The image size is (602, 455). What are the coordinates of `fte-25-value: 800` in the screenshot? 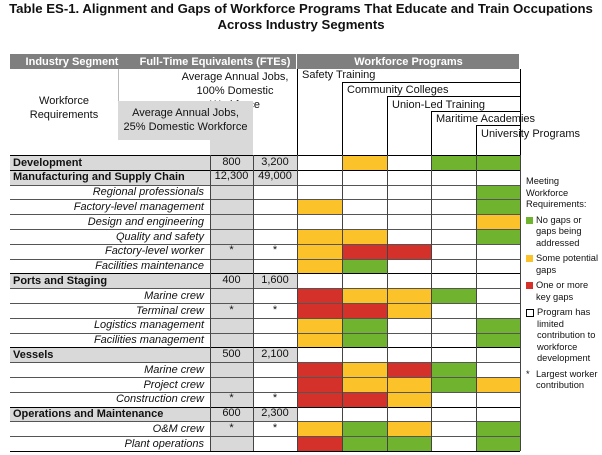 It's located at (231, 161).